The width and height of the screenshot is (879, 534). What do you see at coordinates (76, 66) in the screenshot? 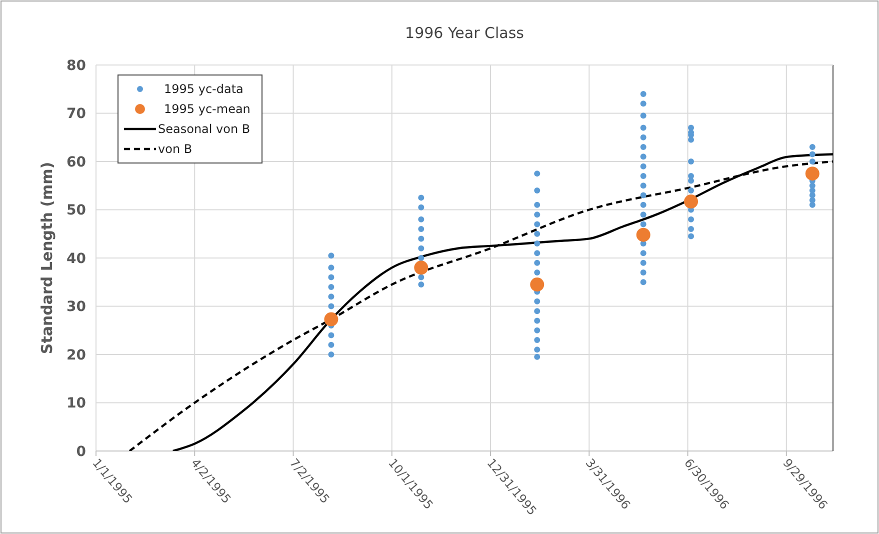
I see `y-tick-label: 80` at bounding box center [76, 66].